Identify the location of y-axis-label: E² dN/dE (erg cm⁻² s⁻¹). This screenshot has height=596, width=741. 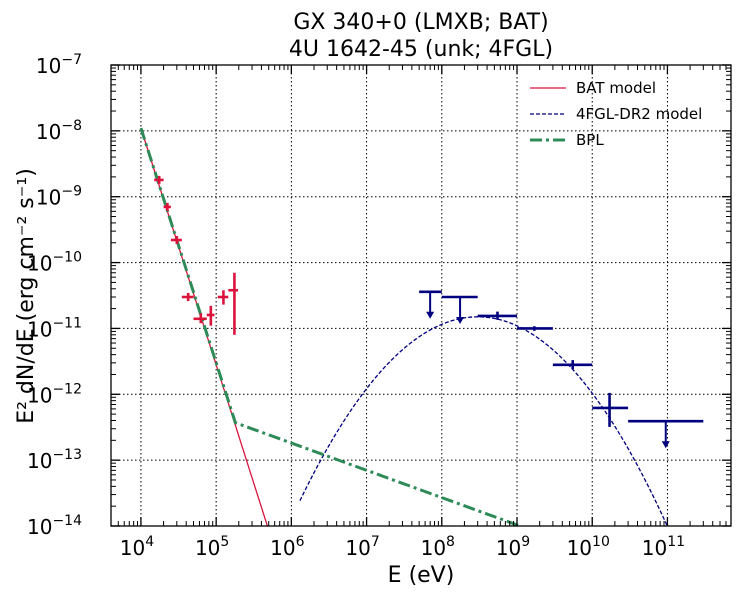
(26, 296).